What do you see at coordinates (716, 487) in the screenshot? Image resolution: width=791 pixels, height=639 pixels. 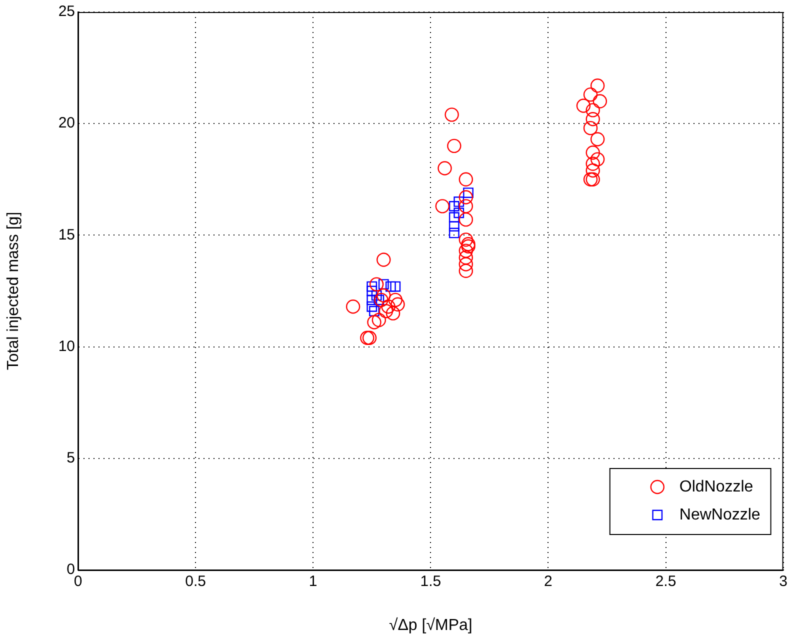 I see `legend-label: OldNozzle` at bounding box center [716, 487].